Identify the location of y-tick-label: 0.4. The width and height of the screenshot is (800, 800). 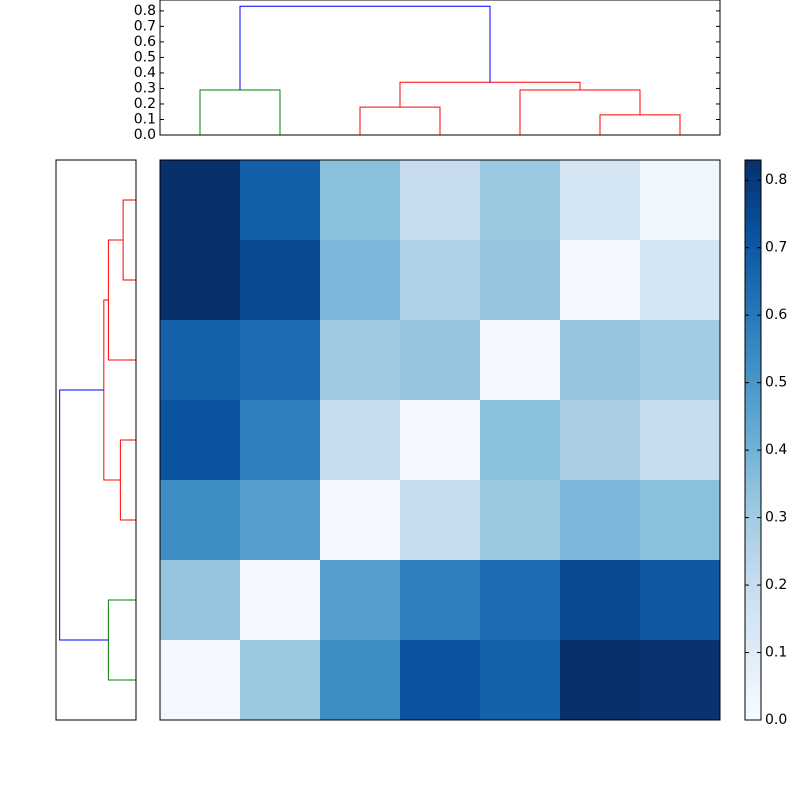
(145, 73).